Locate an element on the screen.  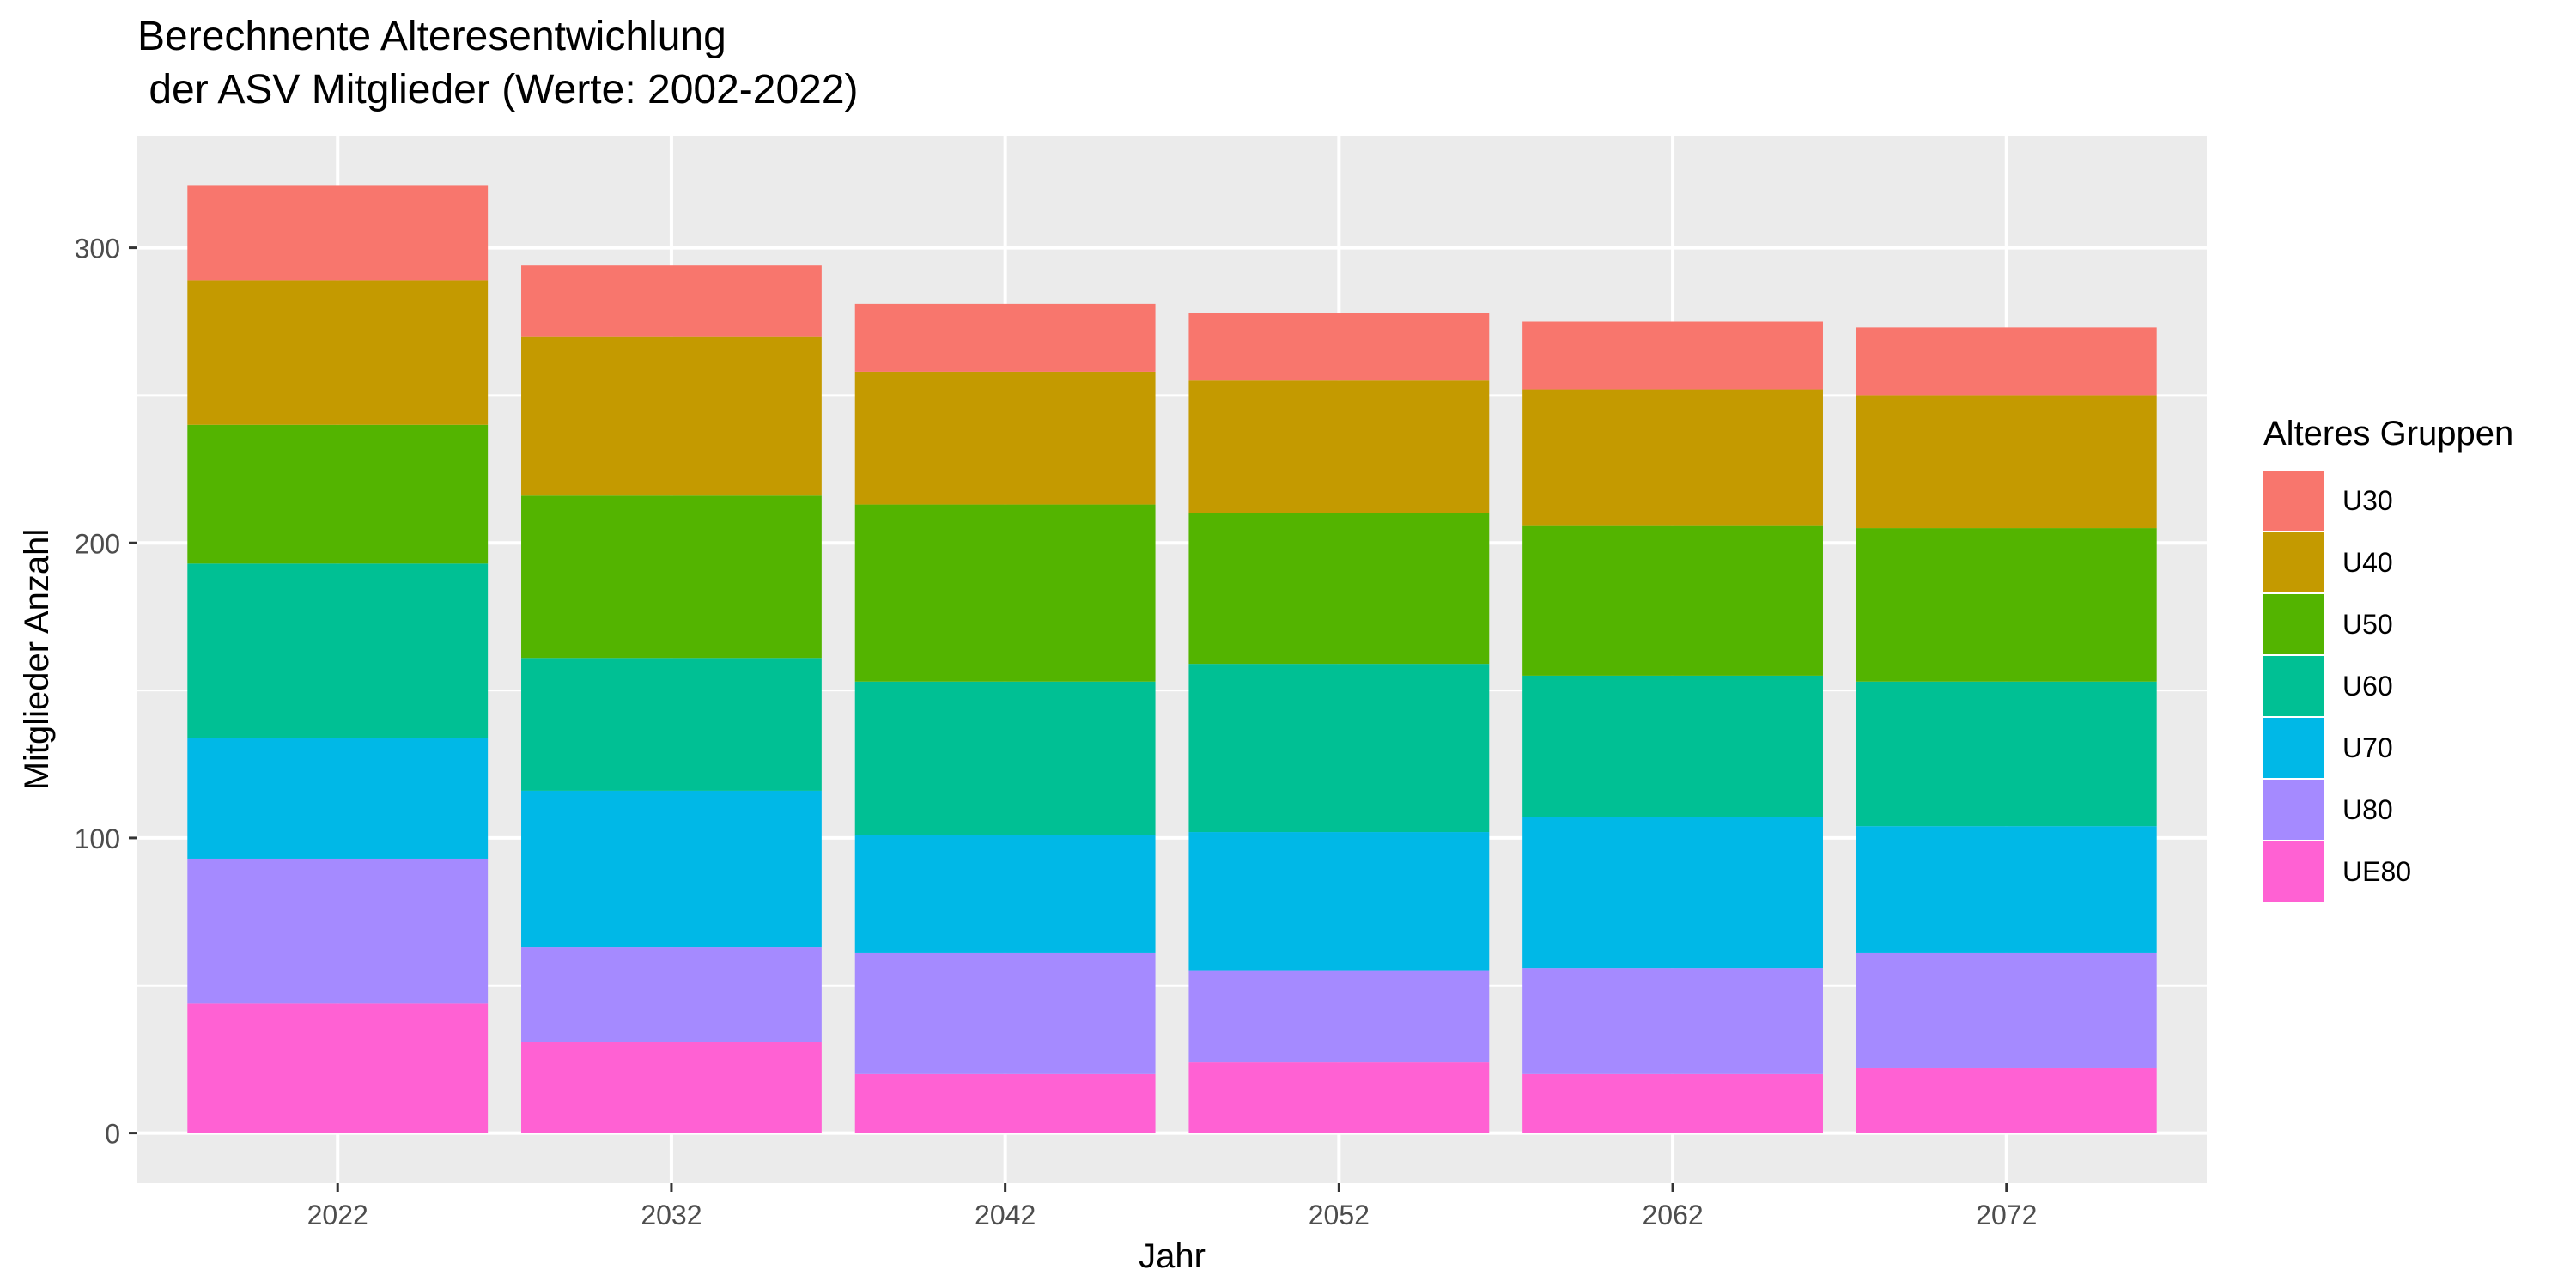
legend-title: Alteres Gruppen is located at coordinates (2388, 434).